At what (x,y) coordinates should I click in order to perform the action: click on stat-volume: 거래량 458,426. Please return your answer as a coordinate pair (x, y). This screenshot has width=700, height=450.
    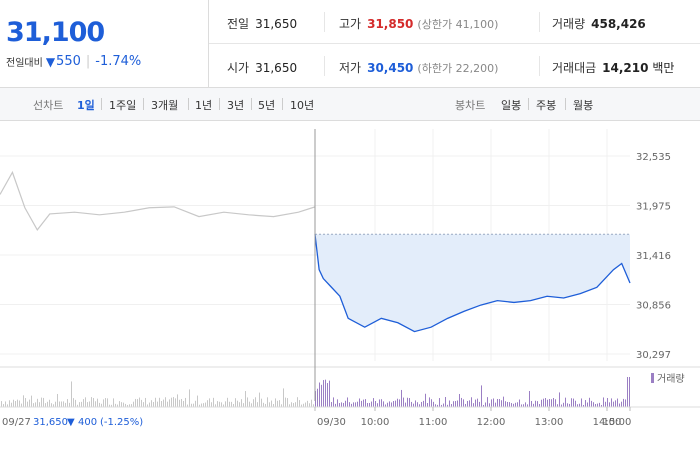
    Looking at the image, I should click on (599, 23).